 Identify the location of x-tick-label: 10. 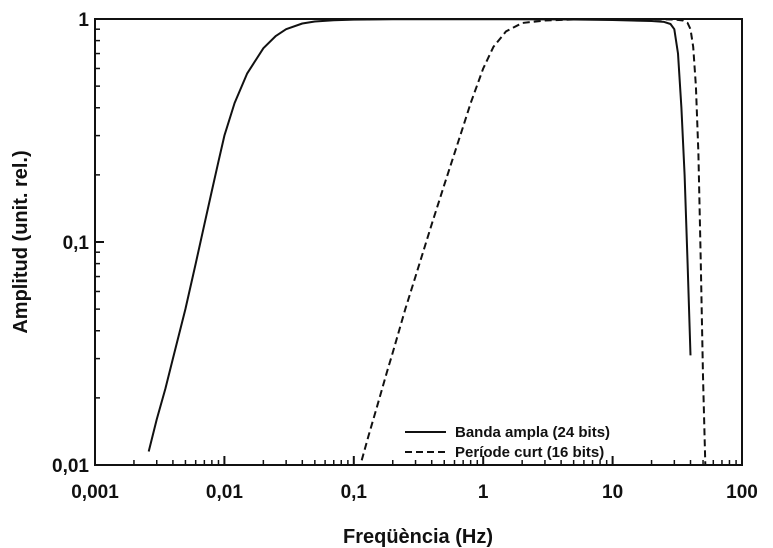
(612, 492).